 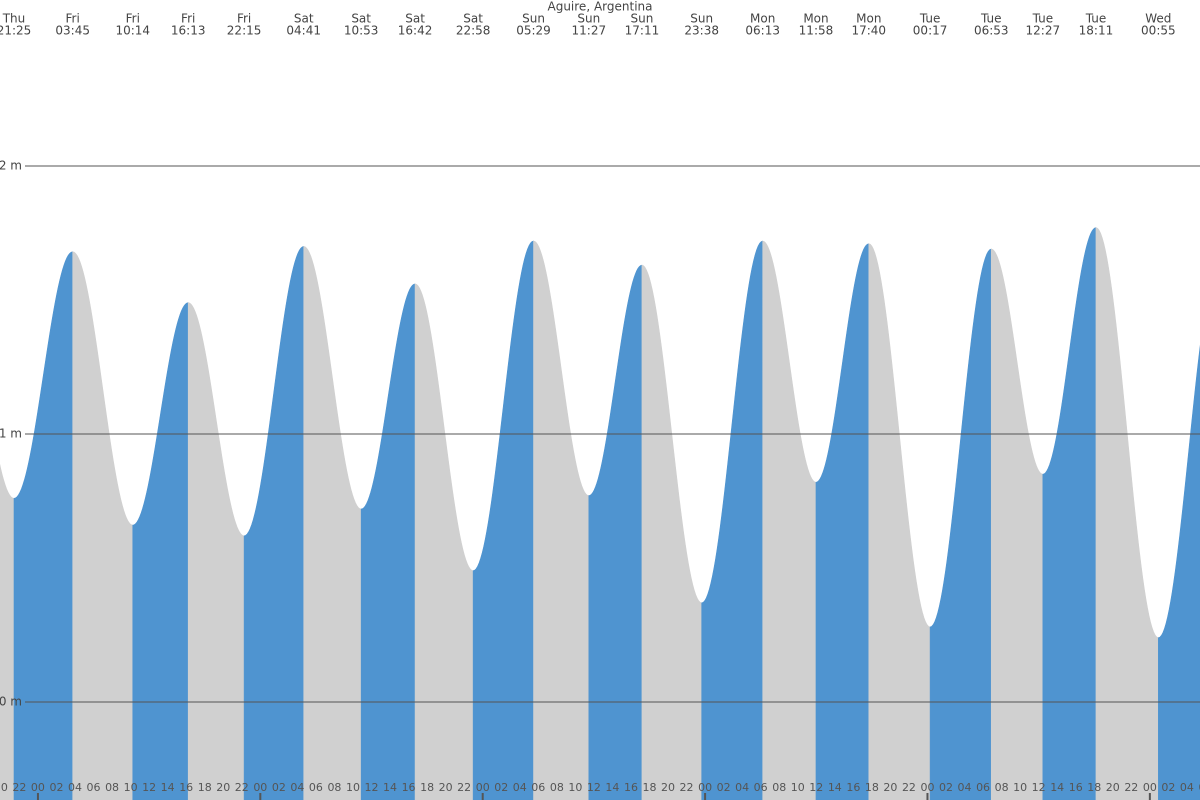 What do you see at coordinates (244, 31) in the screenshot?
I see `extreme-time: 22:15` at bounding box center [244, 31].